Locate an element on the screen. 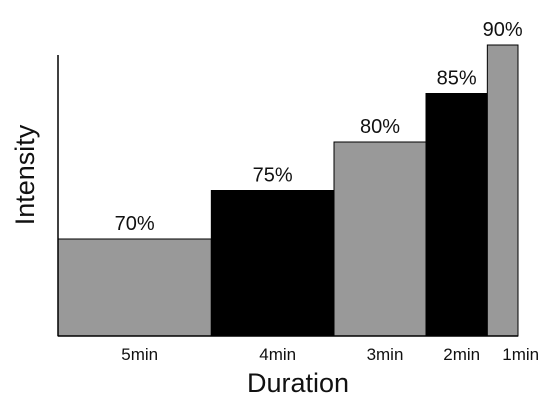  x-tick-label-3min: 3min is located at coordinates (385, 354).